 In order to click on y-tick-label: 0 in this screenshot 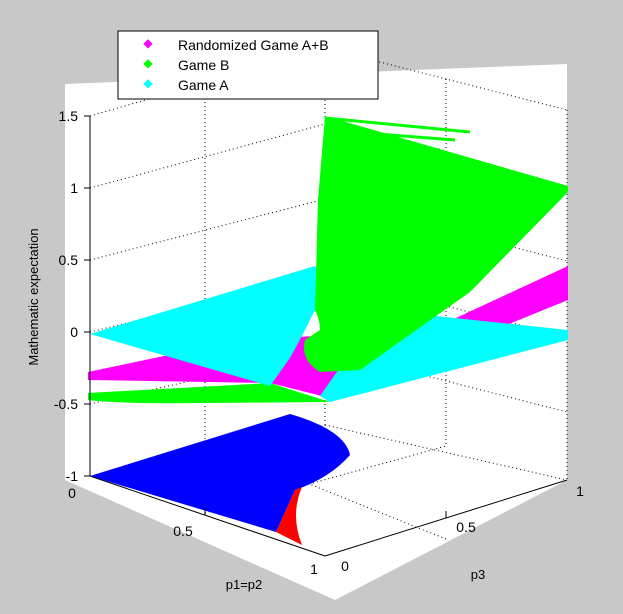, I will do `click(345, 566)`.